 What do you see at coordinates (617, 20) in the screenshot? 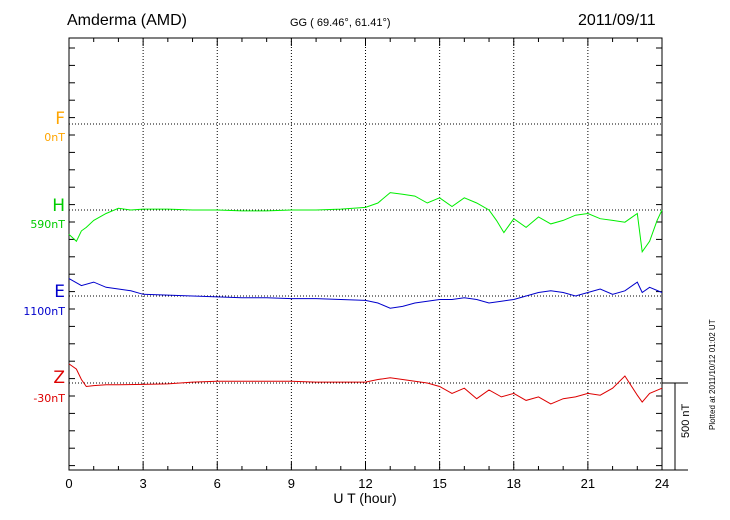
I see `date-label: 2011/09/11` at bounding box center [617, 20].